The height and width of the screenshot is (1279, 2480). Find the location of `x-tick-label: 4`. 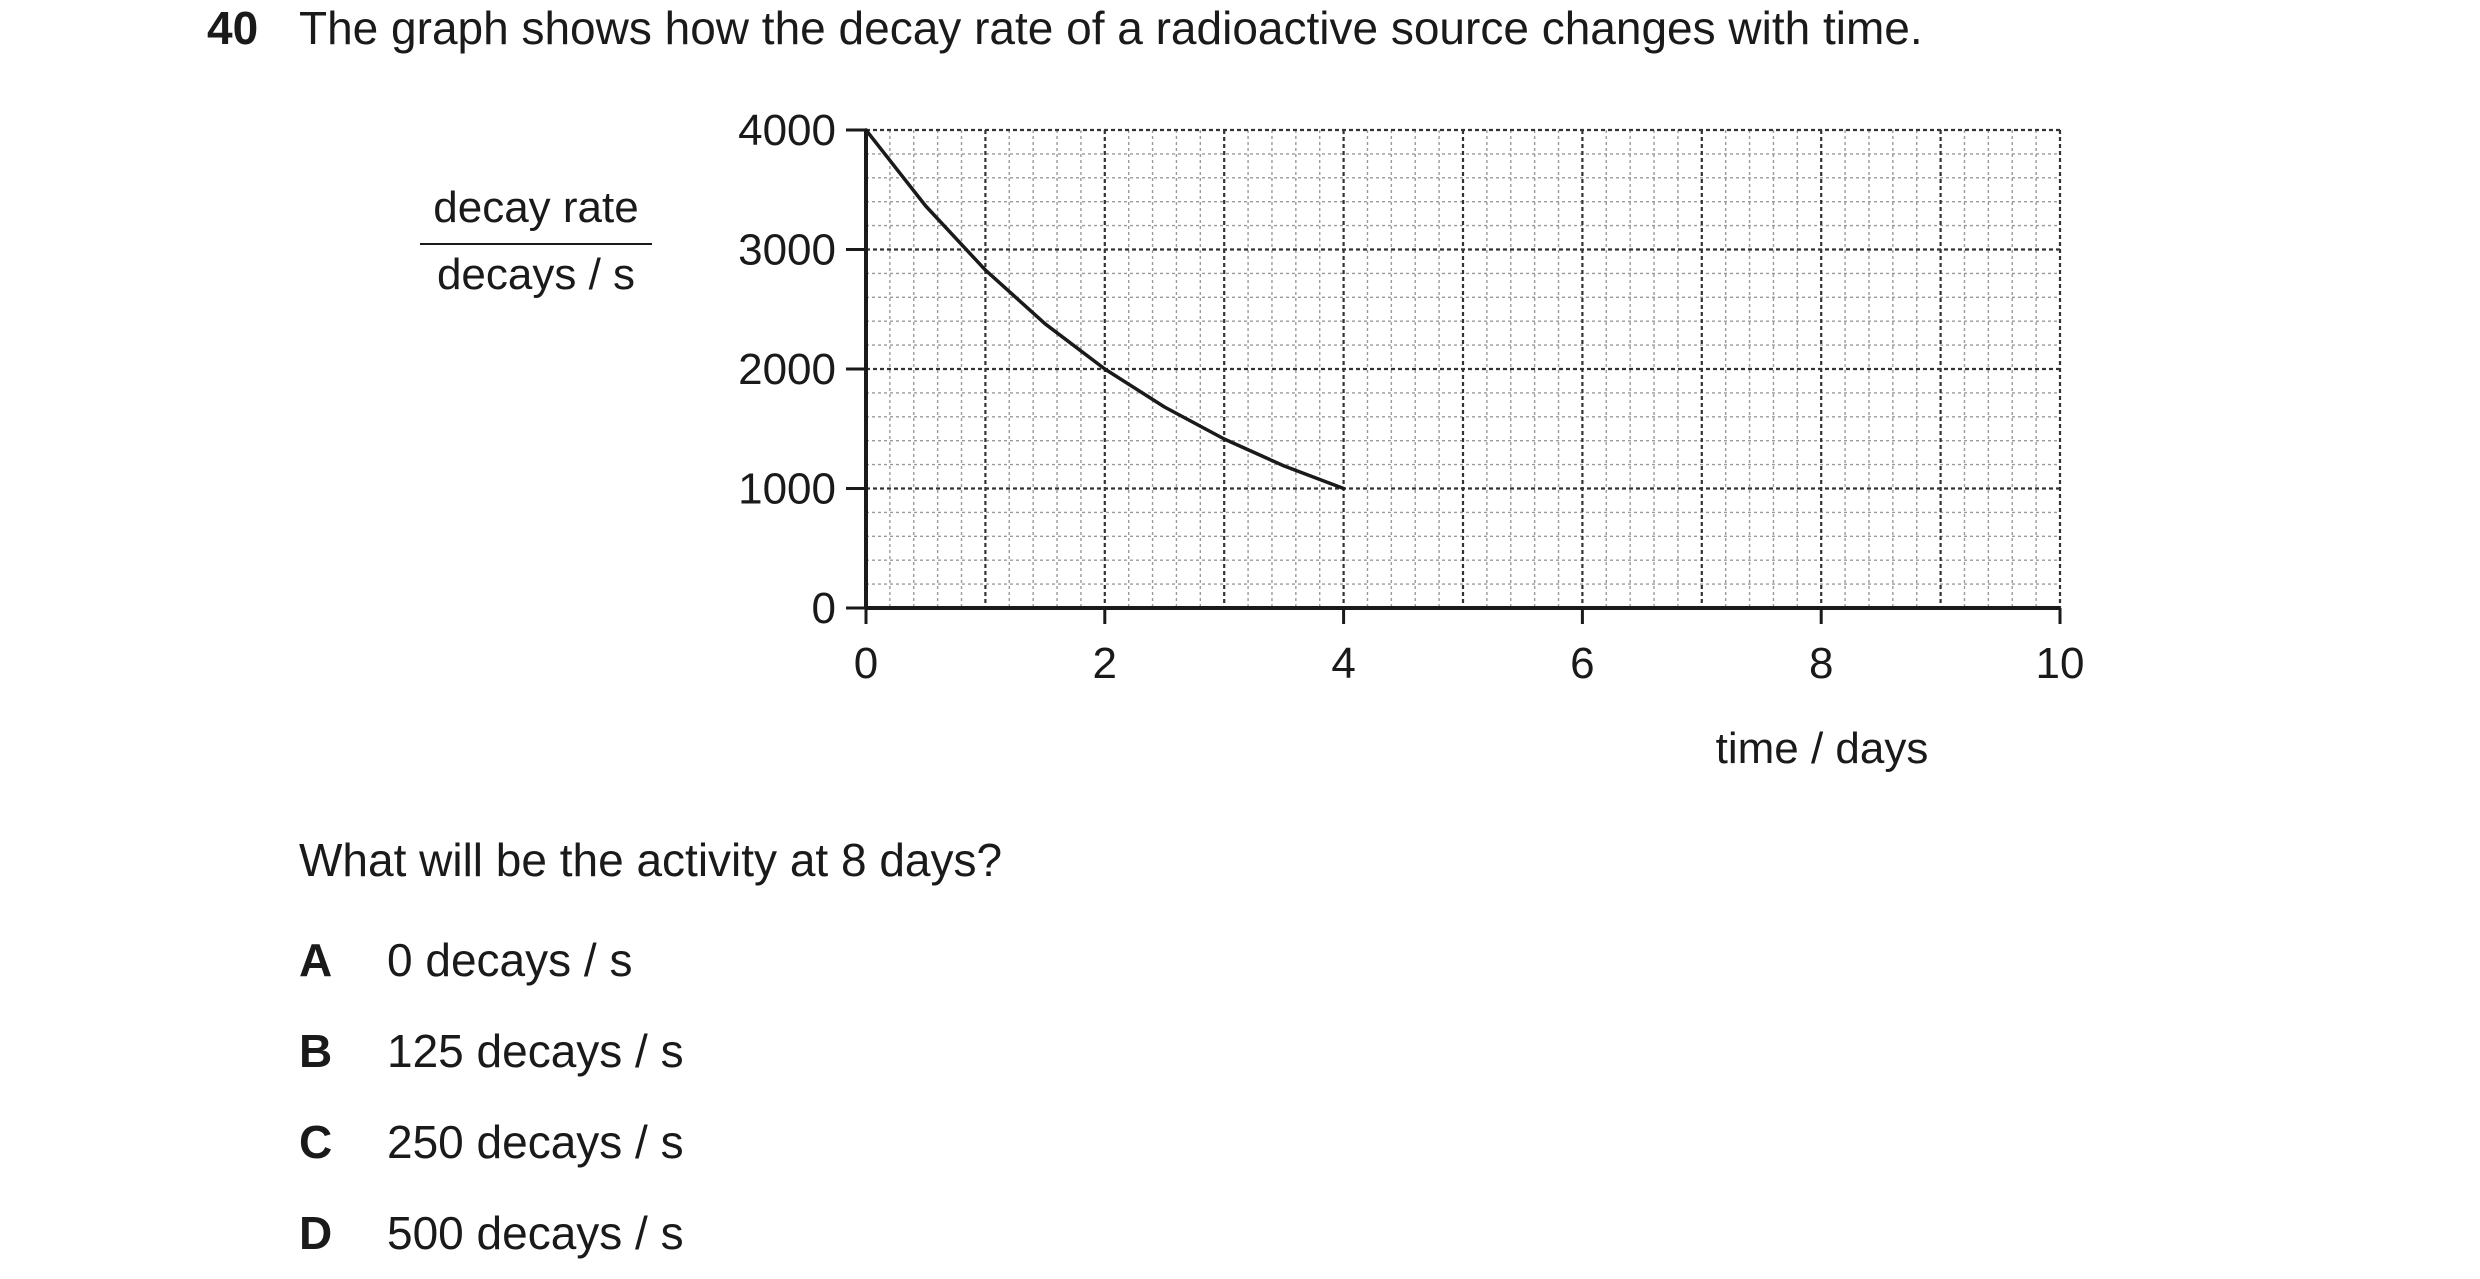

x-tick-label: 4 is located at coordinates (1343, 663).